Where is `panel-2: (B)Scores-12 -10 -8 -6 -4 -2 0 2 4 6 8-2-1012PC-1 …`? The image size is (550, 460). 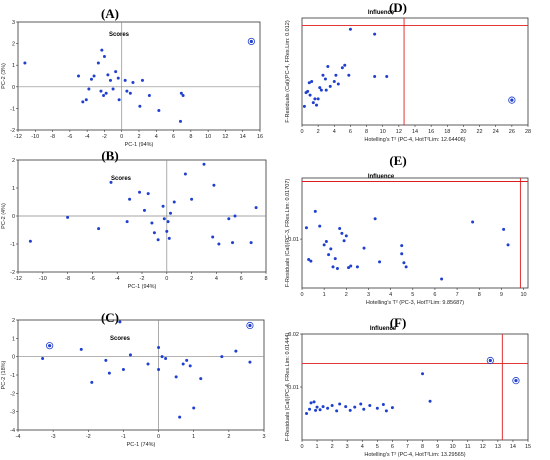
panel-2: (B)Scores-12 -10 -8 -6 -4 -2 0 2 4 6 8-2-1012PC-1 … is located at coordinates (134, 219).